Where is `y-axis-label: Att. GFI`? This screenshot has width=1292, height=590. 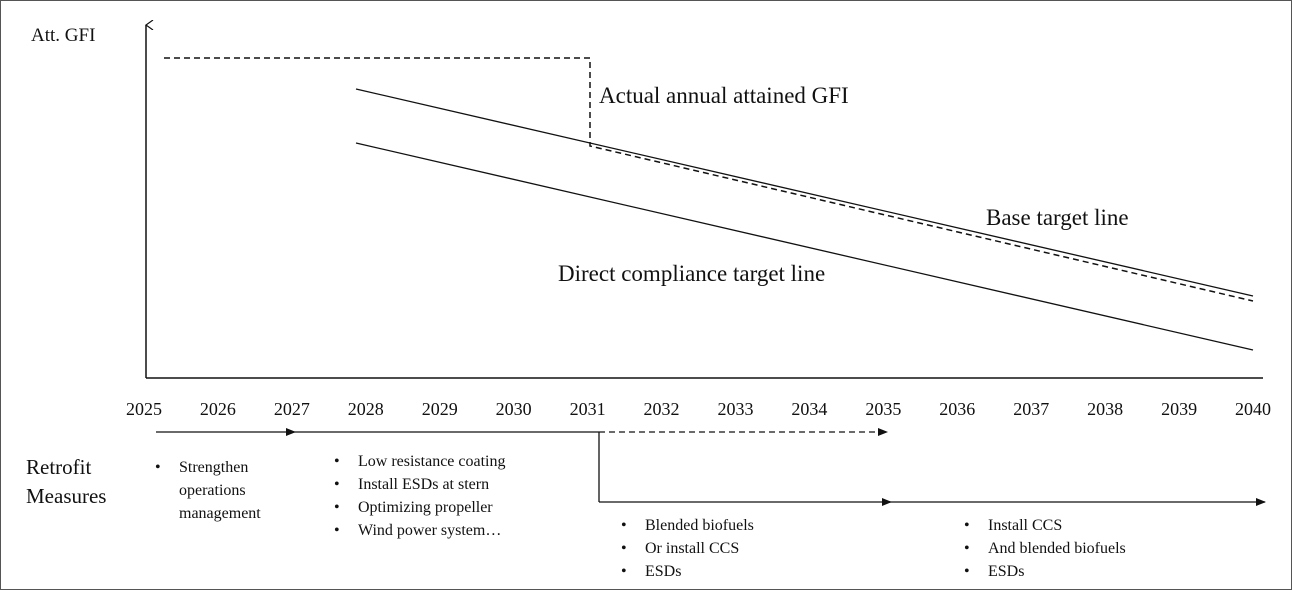
y-axis-label: Att. GFI is located at coordinates (63, 35).